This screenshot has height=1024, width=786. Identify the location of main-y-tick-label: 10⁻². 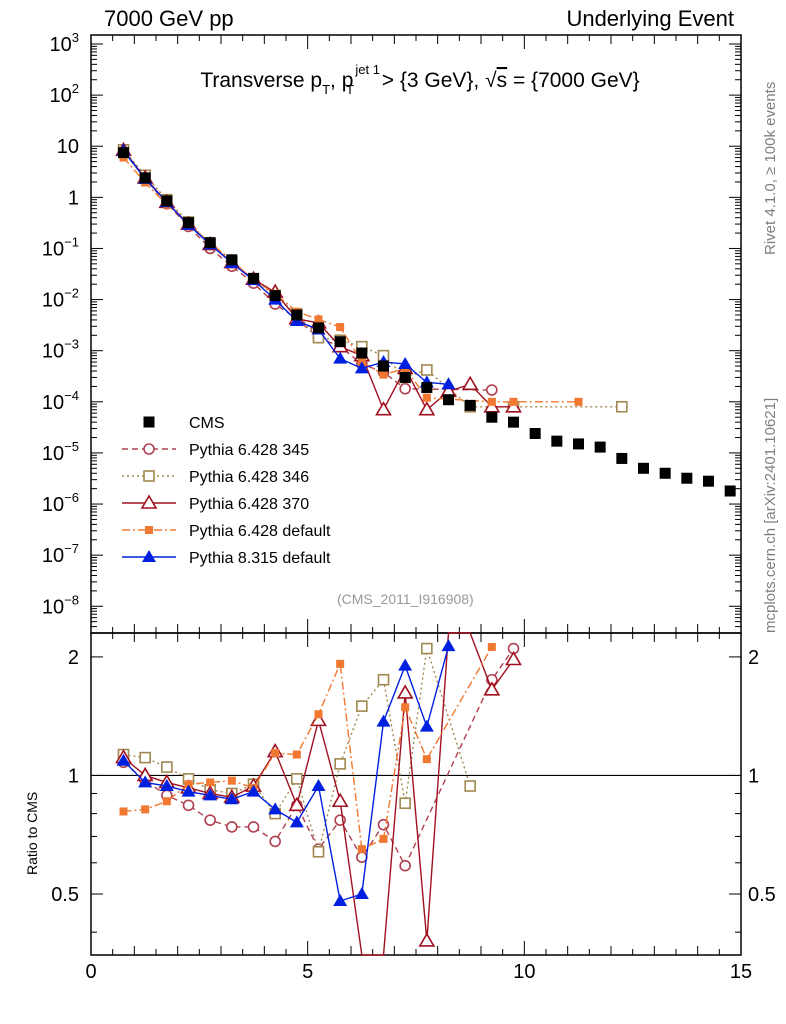
(60, 299).